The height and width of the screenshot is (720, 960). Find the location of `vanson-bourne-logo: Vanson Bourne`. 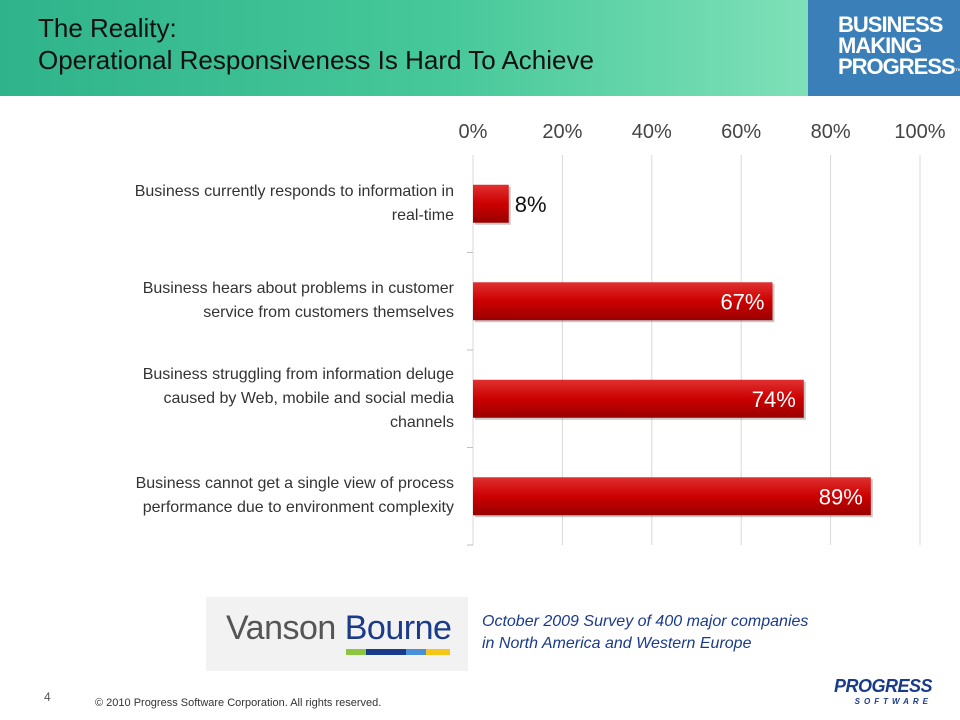

vanson-bourne-logo: Vanson Bourne is located at coordinates (337, 634).